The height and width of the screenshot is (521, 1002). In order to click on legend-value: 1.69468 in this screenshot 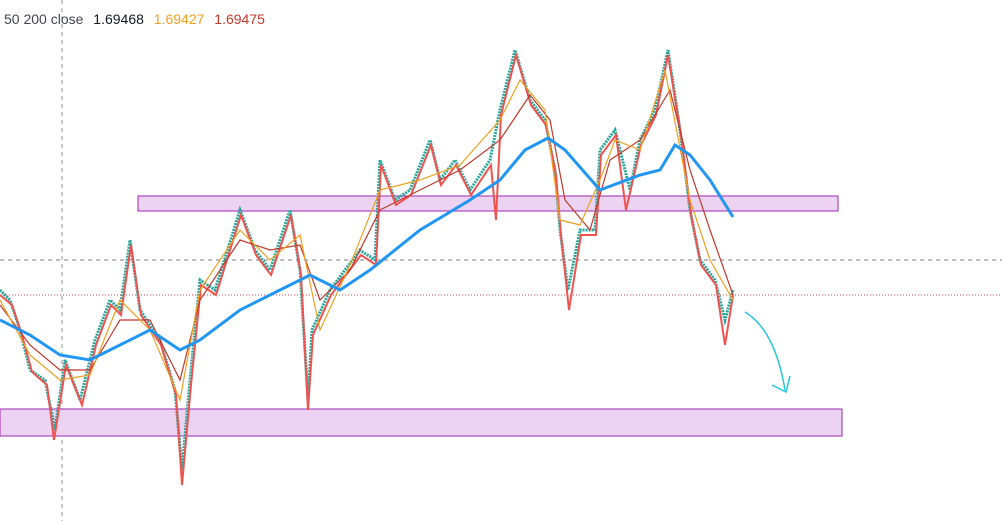, I will do `click(118, 19)`.